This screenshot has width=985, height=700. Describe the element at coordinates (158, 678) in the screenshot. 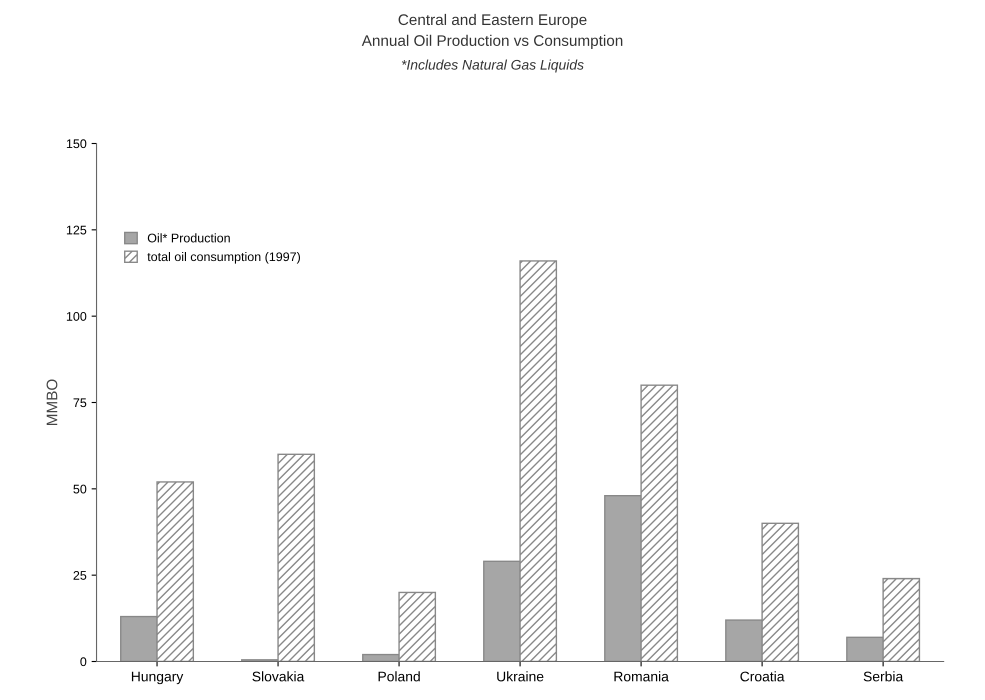

I see `x-tick-label: Hungary` at that location.